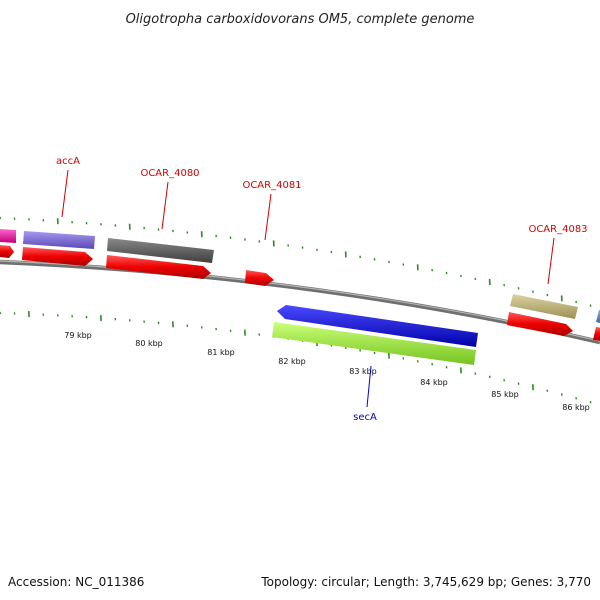 The width and height of the screenshot is (600, 600). Describe the element at coordinates (598, 316) in the screenshot. I see `gene-feature-steel` at that location.